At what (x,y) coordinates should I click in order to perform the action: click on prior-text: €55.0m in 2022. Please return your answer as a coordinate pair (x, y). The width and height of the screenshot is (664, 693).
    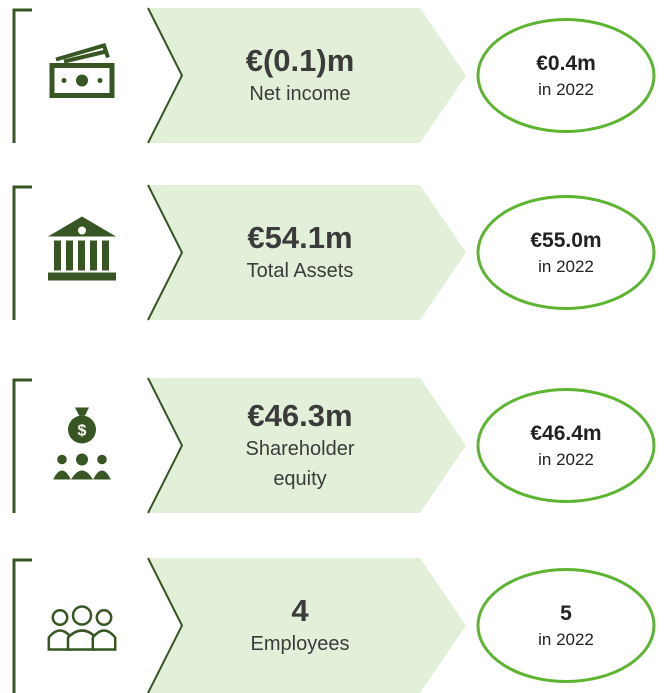
    Looking at the image, I should click on (566, 253).